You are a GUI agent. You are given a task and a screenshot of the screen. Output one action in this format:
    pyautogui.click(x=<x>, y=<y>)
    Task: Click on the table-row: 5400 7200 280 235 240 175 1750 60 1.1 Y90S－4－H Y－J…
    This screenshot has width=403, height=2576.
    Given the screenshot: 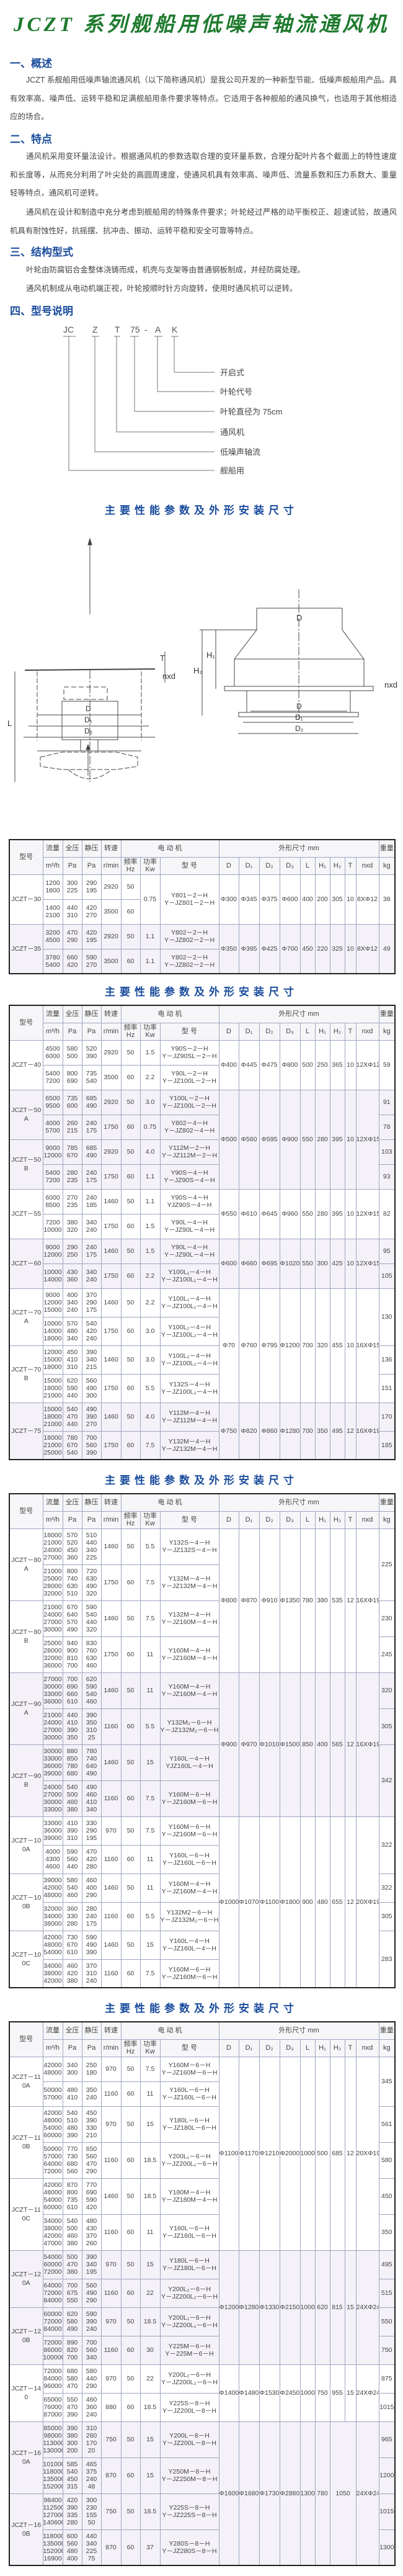 What is the action you would take?
    pyautogui.click(x=202, y=1177)
    